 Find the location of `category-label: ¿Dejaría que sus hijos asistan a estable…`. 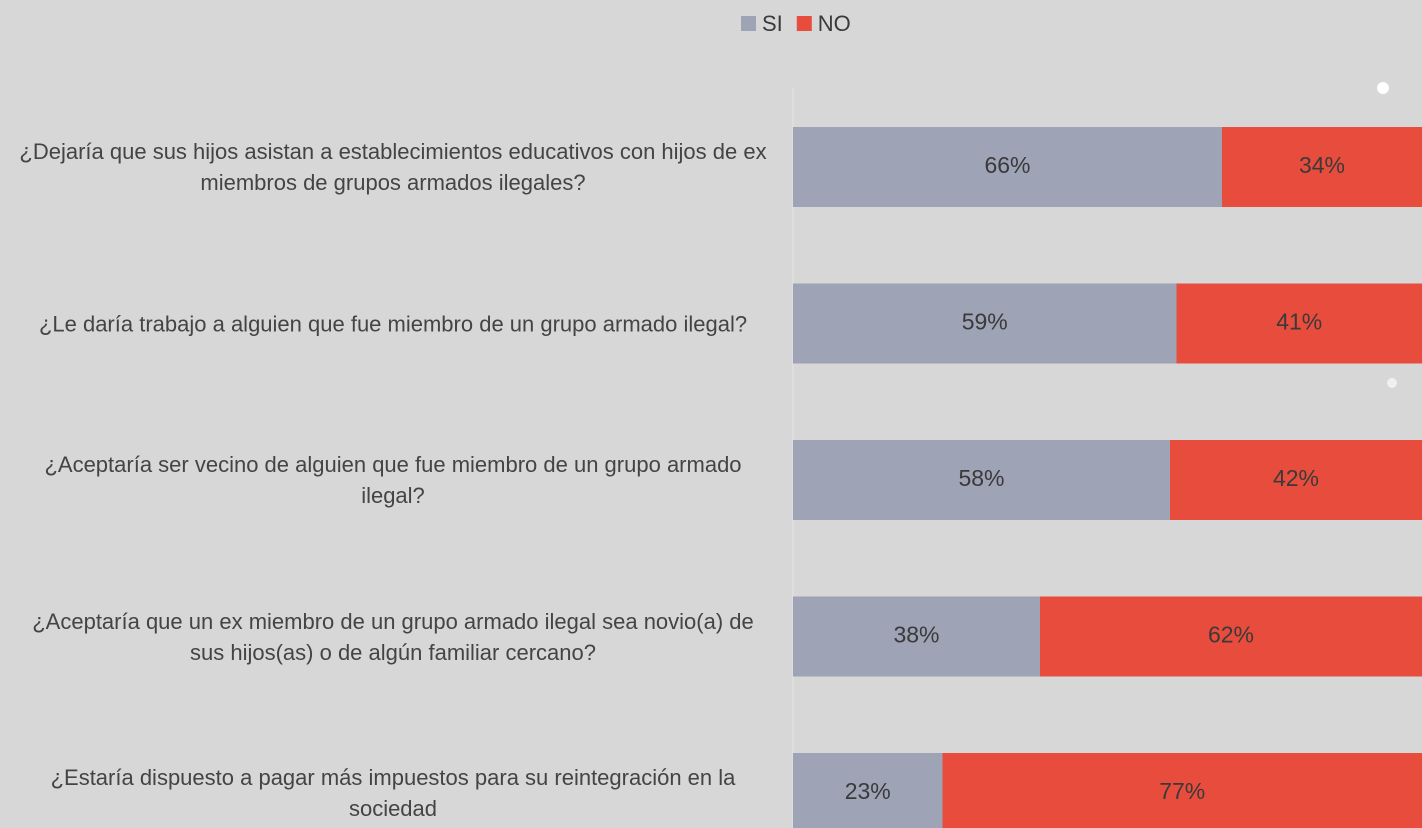

category-label: ¿Dejaría que sus hijos asistan a estable… is located at coordinates (393, 167).